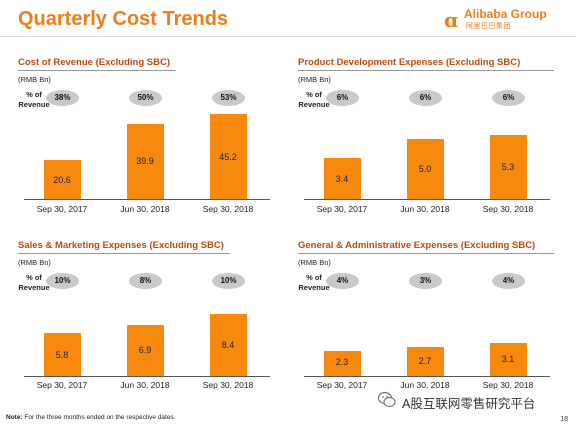  What do you see at coordinates (123, 19) in the screenshot?
I see `page-title: Quarterly Cost Trends` at bounding box center [123, 19].